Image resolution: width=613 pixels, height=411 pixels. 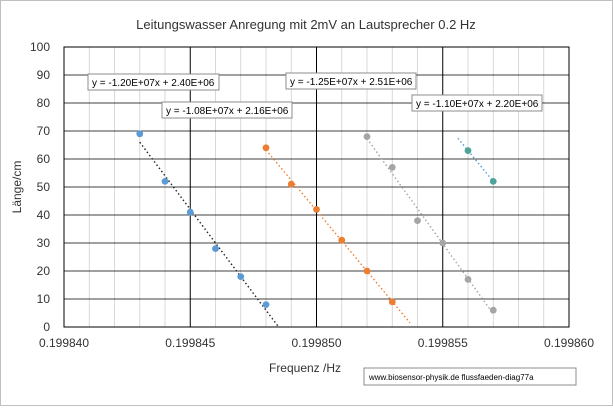 What do you see at coordinates (64, 343) in the screenshot?
I see `x-tick-label: 0.199840` at bounding box center [64, 343].